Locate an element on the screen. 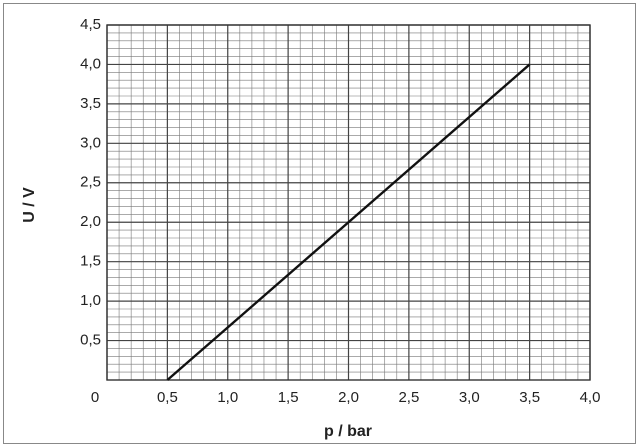 The image size is (640, 448). y-tick-label: 1,0 is located at coordinates (90, 300).